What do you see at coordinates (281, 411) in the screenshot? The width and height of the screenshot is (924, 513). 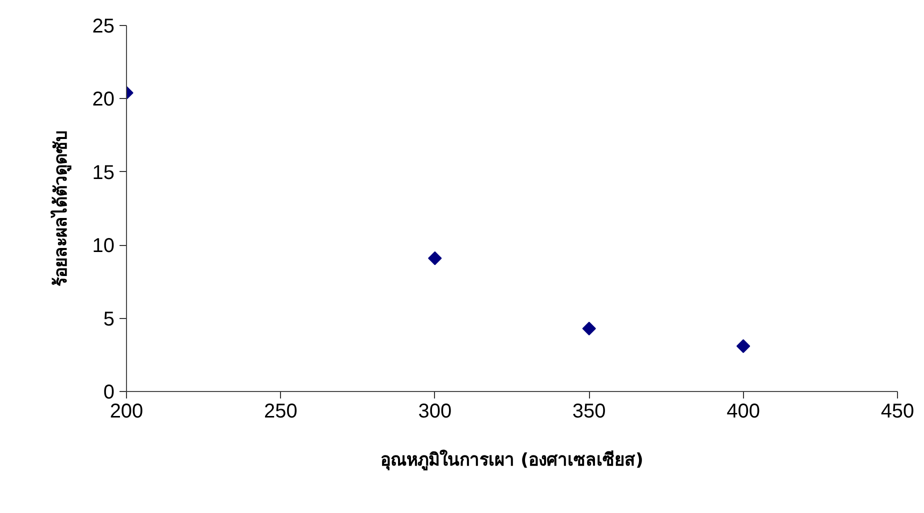 I see `x-tick-label: 250` at bounding box center [281, 411].